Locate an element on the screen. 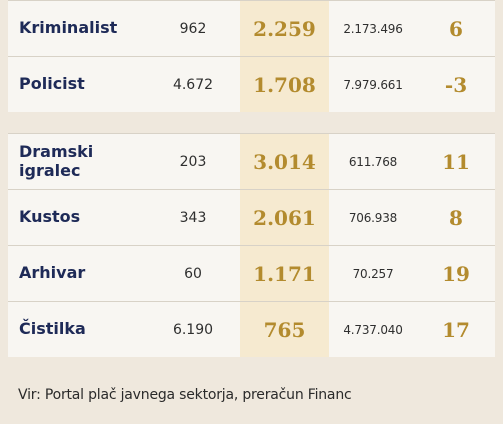 The height and width of the screenshot is (424, 503). total-cell: 70.257 is located at coordinates (373, 273).